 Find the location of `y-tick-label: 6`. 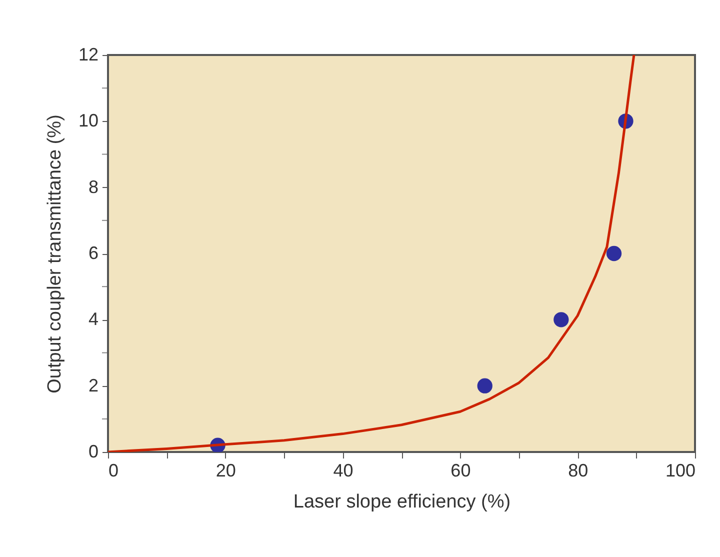

y-tick-label: 6 is located at coordinates (93, 253).